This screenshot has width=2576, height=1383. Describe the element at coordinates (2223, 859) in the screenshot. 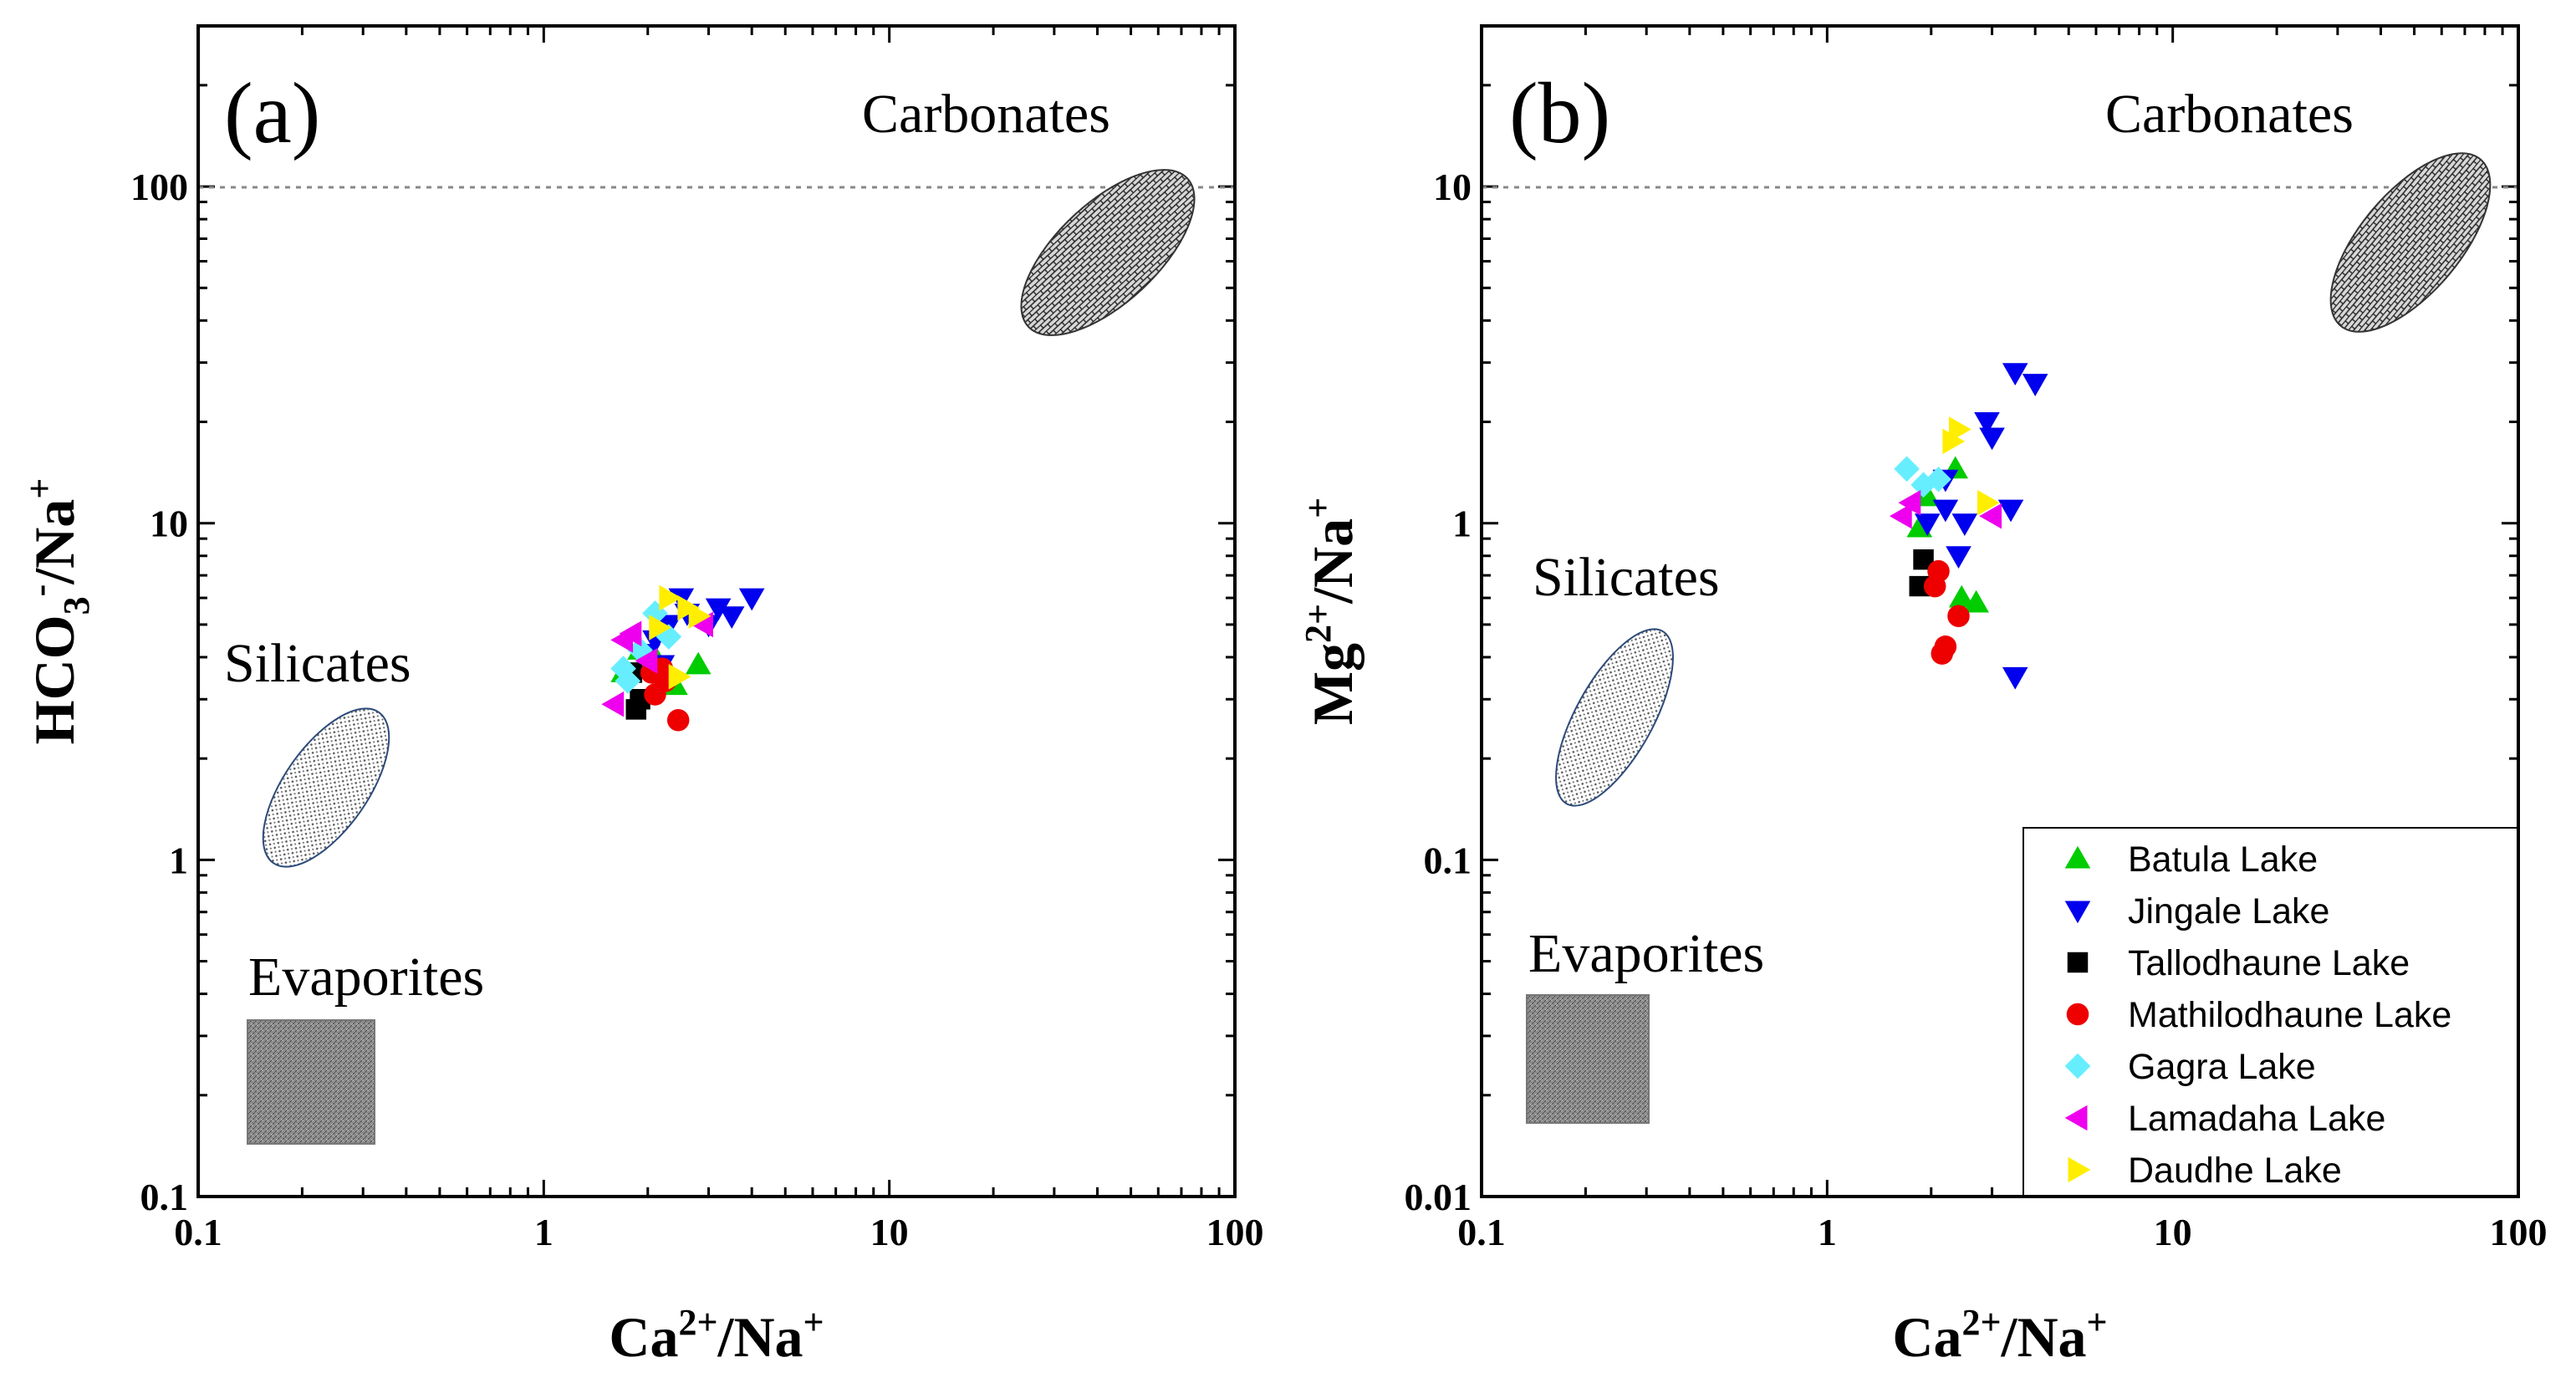

I see `legend-label-batula-lake: Batula Lake` at that location.